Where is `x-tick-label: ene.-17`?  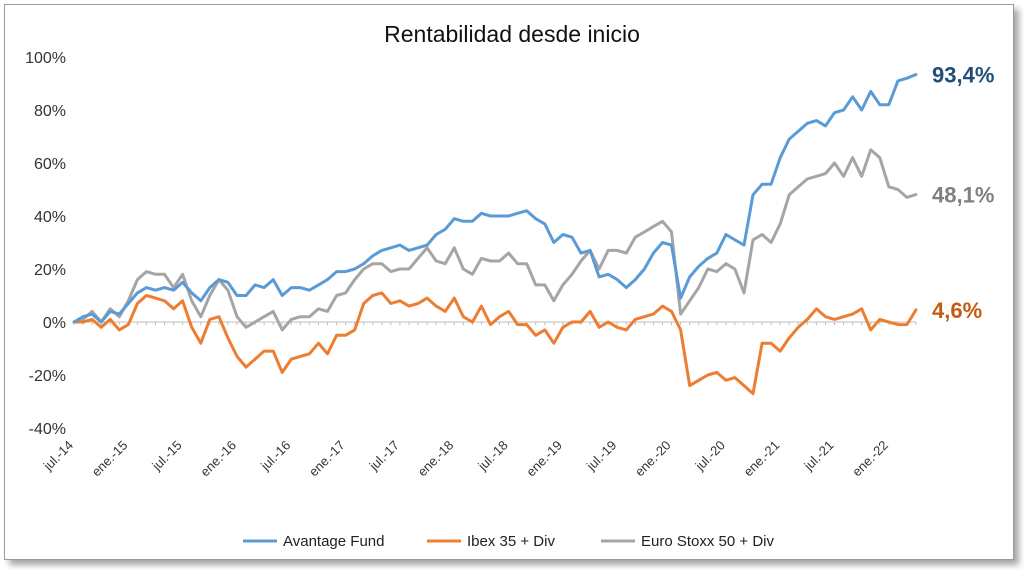 x-tick-label: ene.-17 is located at coordinates (327, 459).